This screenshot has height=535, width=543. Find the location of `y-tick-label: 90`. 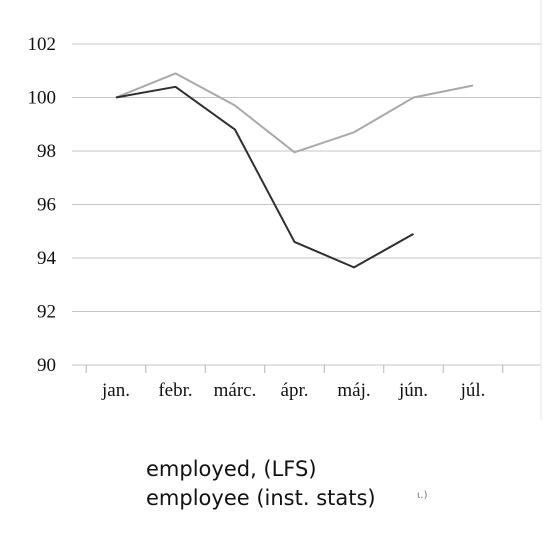

y-tick-label: 90 is located at coordinates (46, 365).